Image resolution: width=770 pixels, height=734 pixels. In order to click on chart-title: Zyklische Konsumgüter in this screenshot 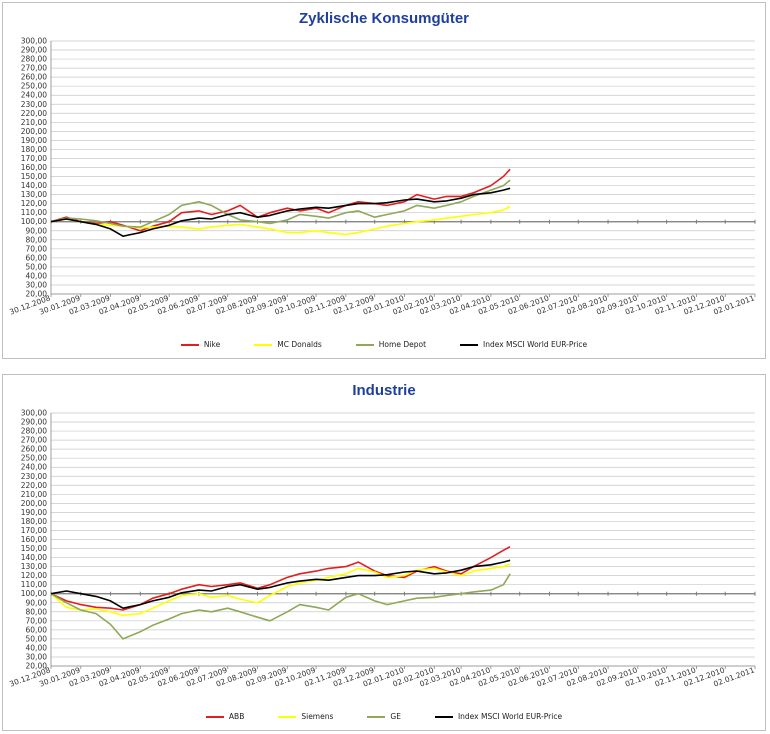, I will do `click(384, 18)`.